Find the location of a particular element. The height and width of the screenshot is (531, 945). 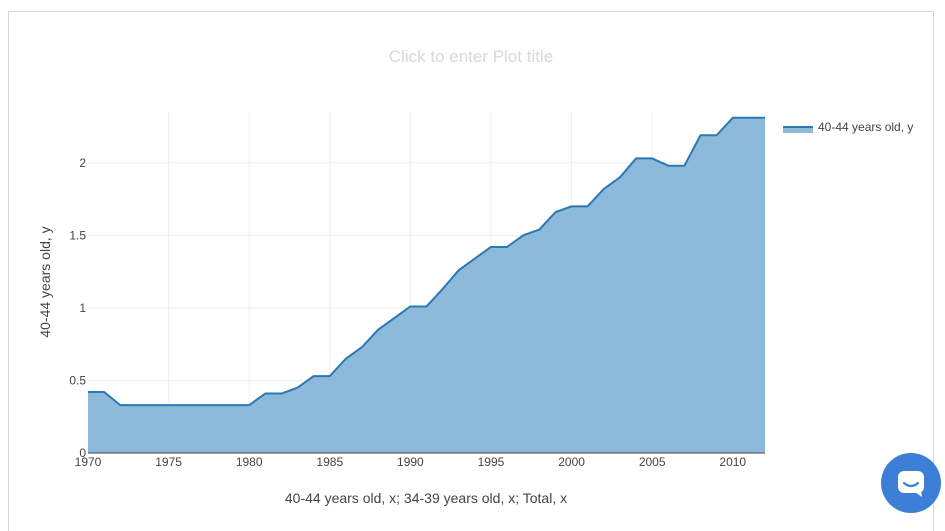

chat-bubble-icon is located at coordinates (911, 484).